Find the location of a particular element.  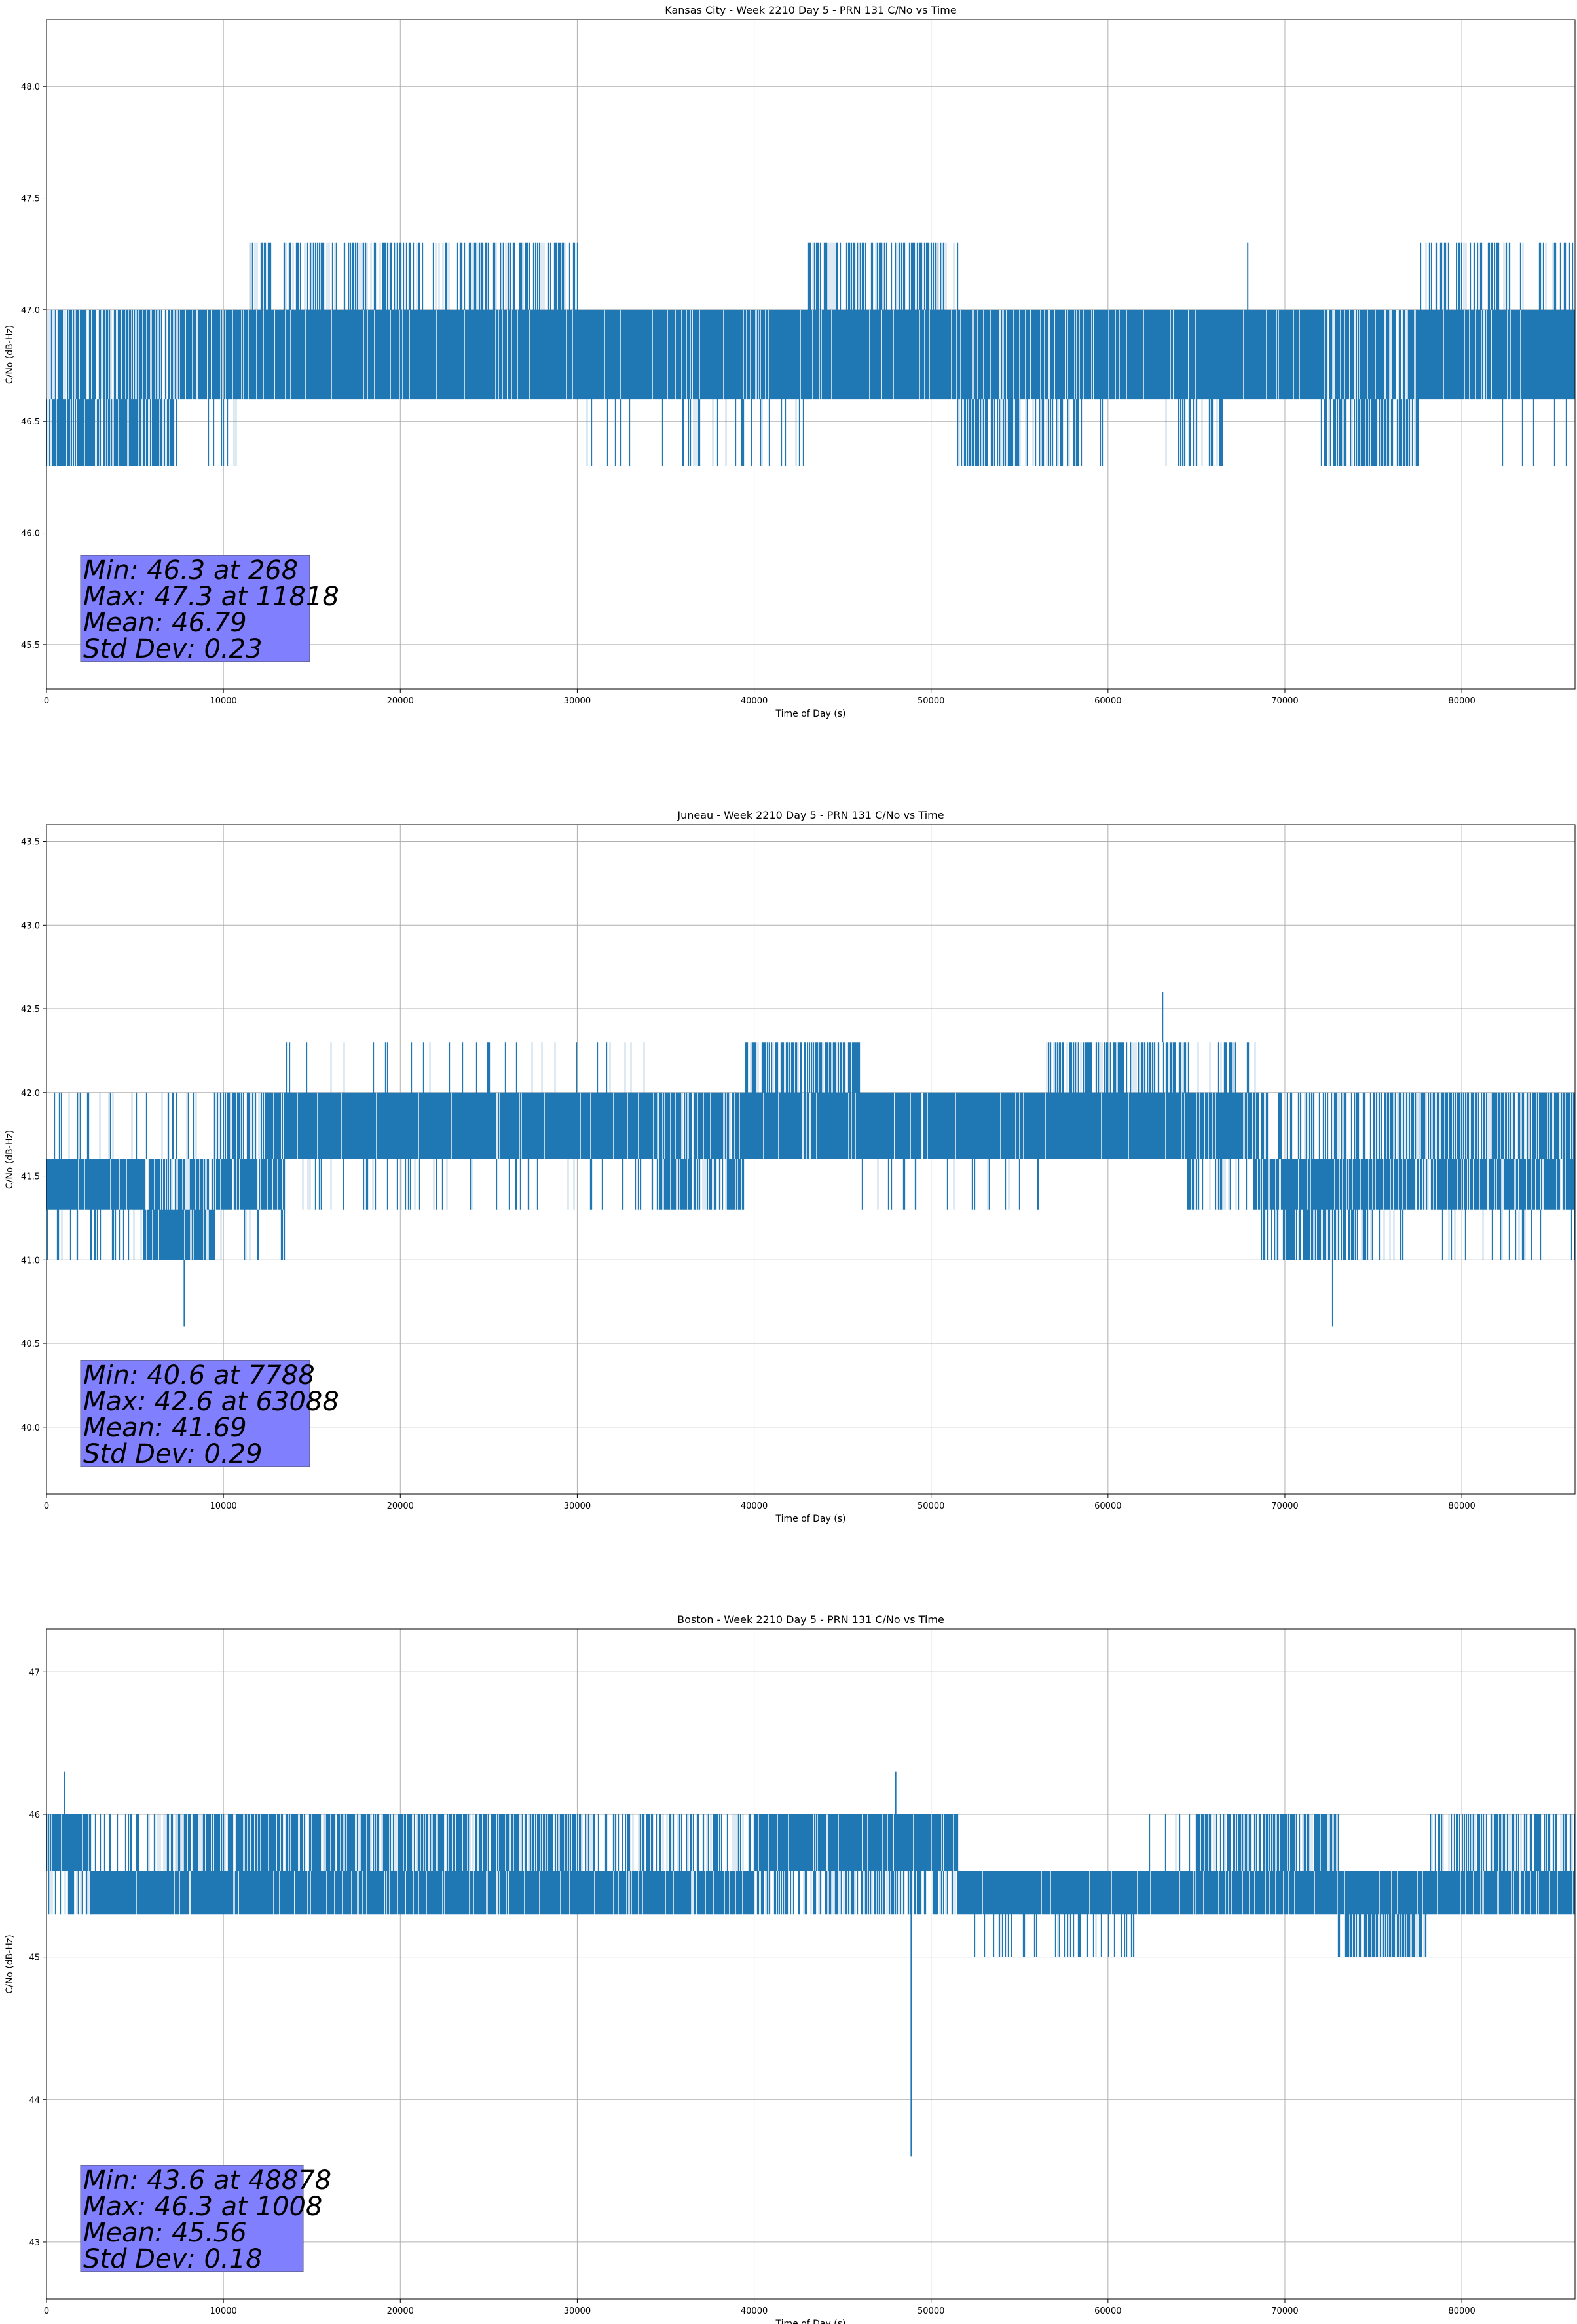

y-tick-label: 44 is located at coordinates (34, 2100).